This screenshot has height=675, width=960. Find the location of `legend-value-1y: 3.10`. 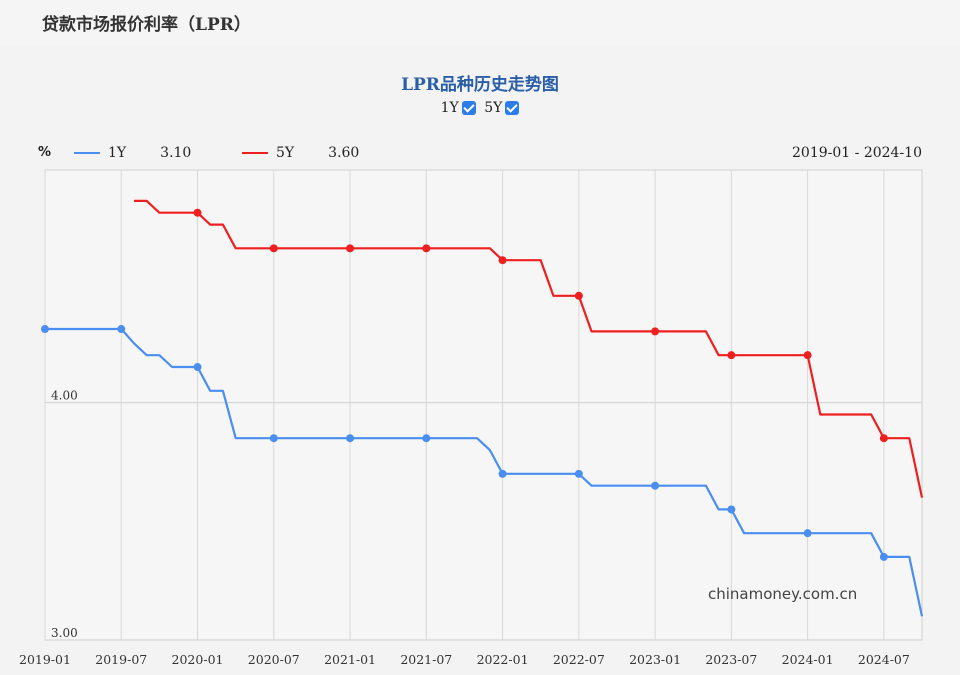

legend-value-1y: 3.10 is located at coordinates (176, 153).